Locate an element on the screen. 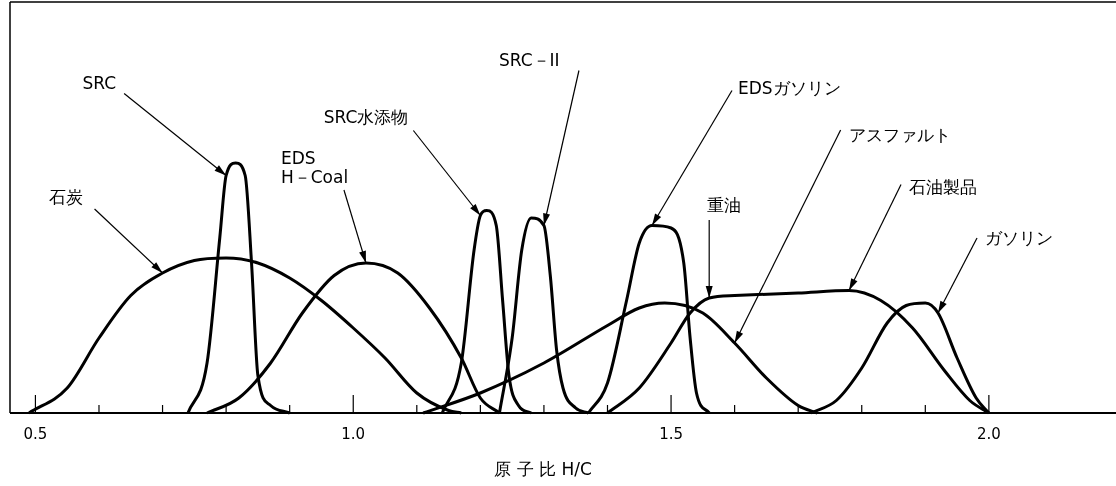  x-tick-label: 1.5 is located at coordinates (671, 434).